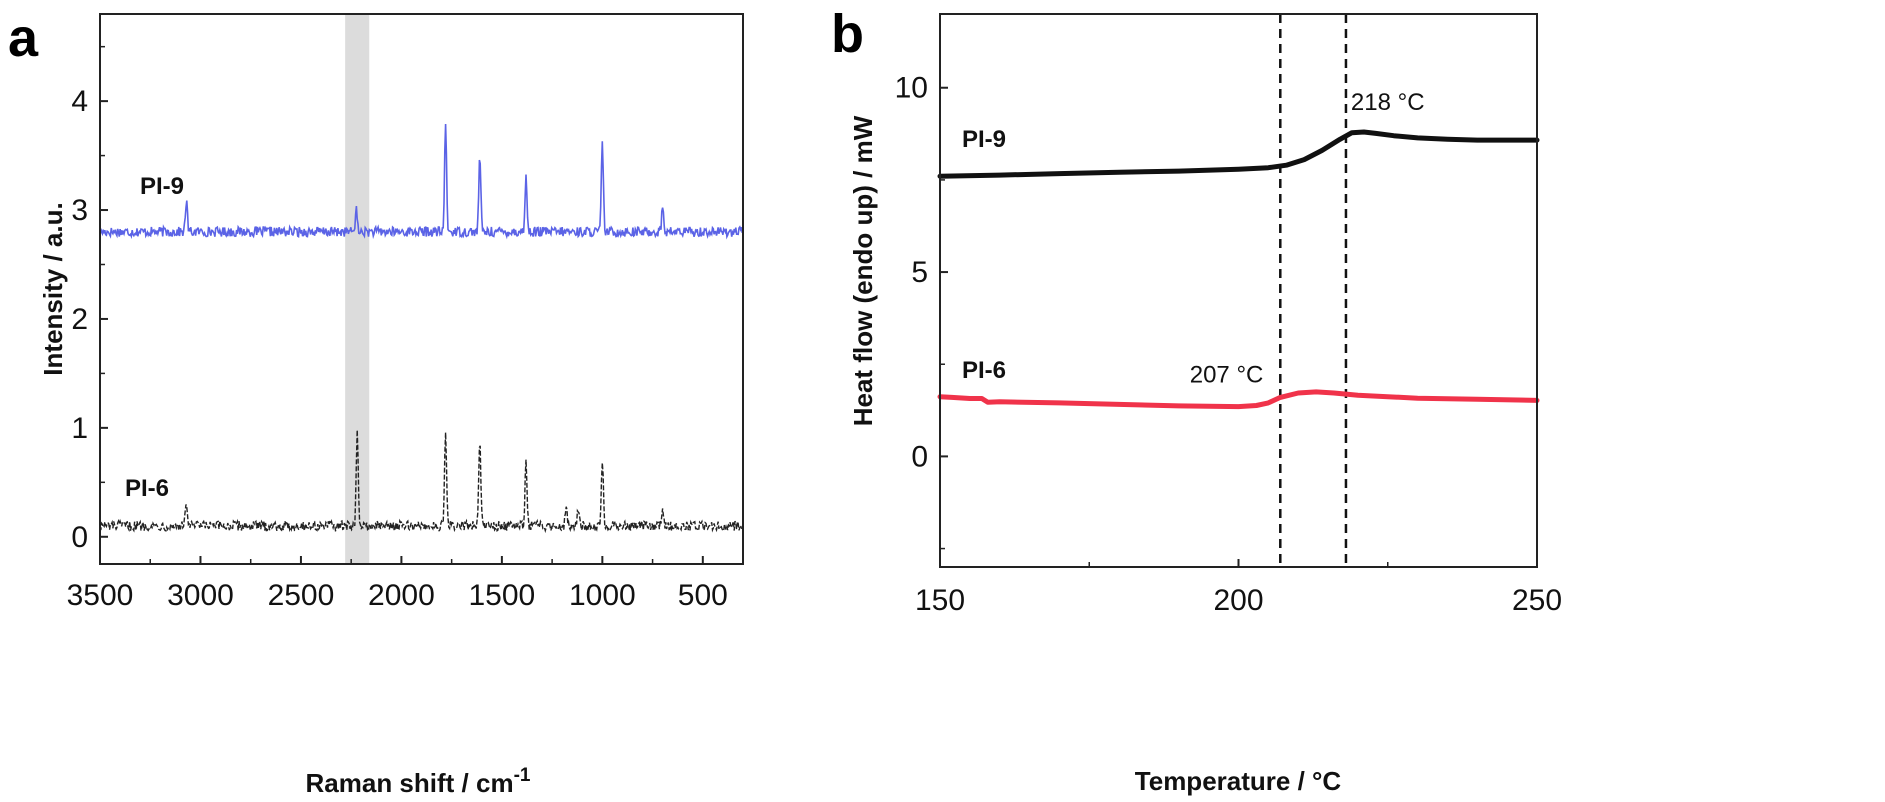 This screenshot has height=802, width=1885. Describe the element at coordinates (79, 319) in the screenshot. I see `panel-a-ytick-label: 2` at that location.